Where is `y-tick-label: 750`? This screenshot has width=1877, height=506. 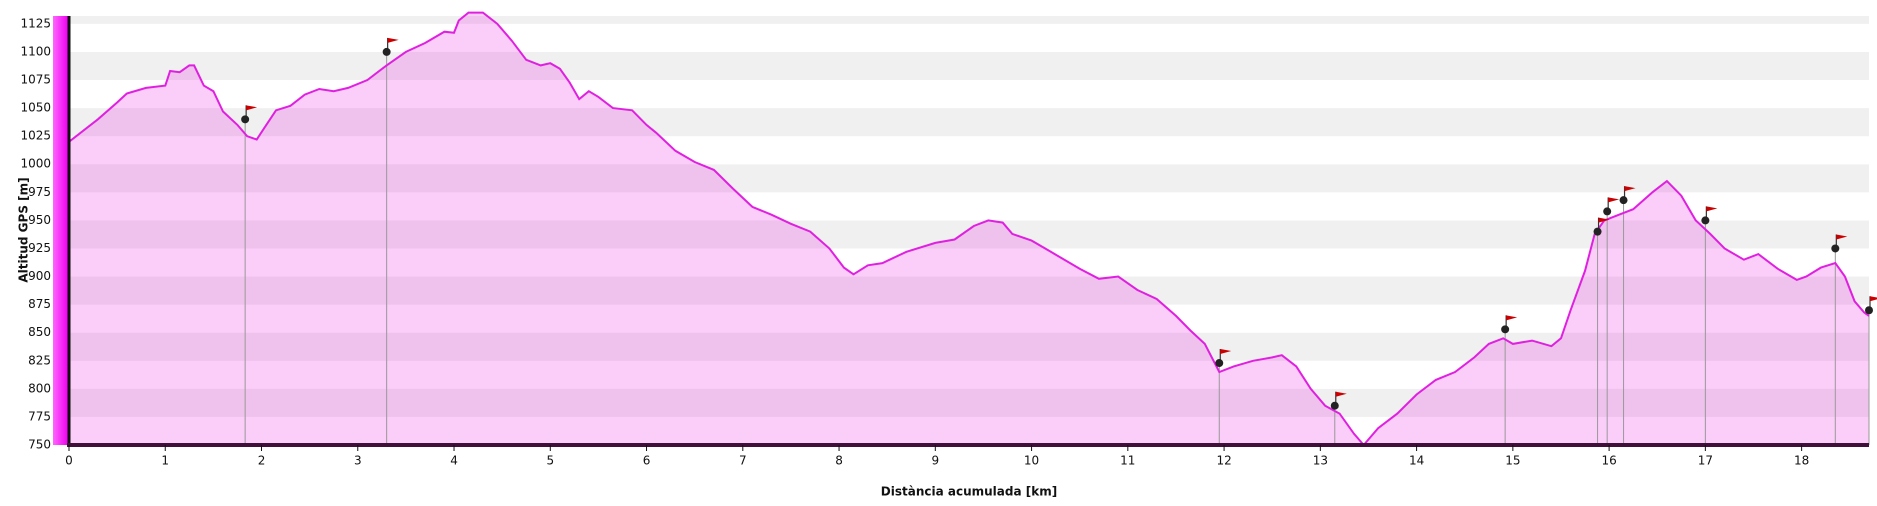 y-tick-label: 750 is located at coordinates (39, 445).